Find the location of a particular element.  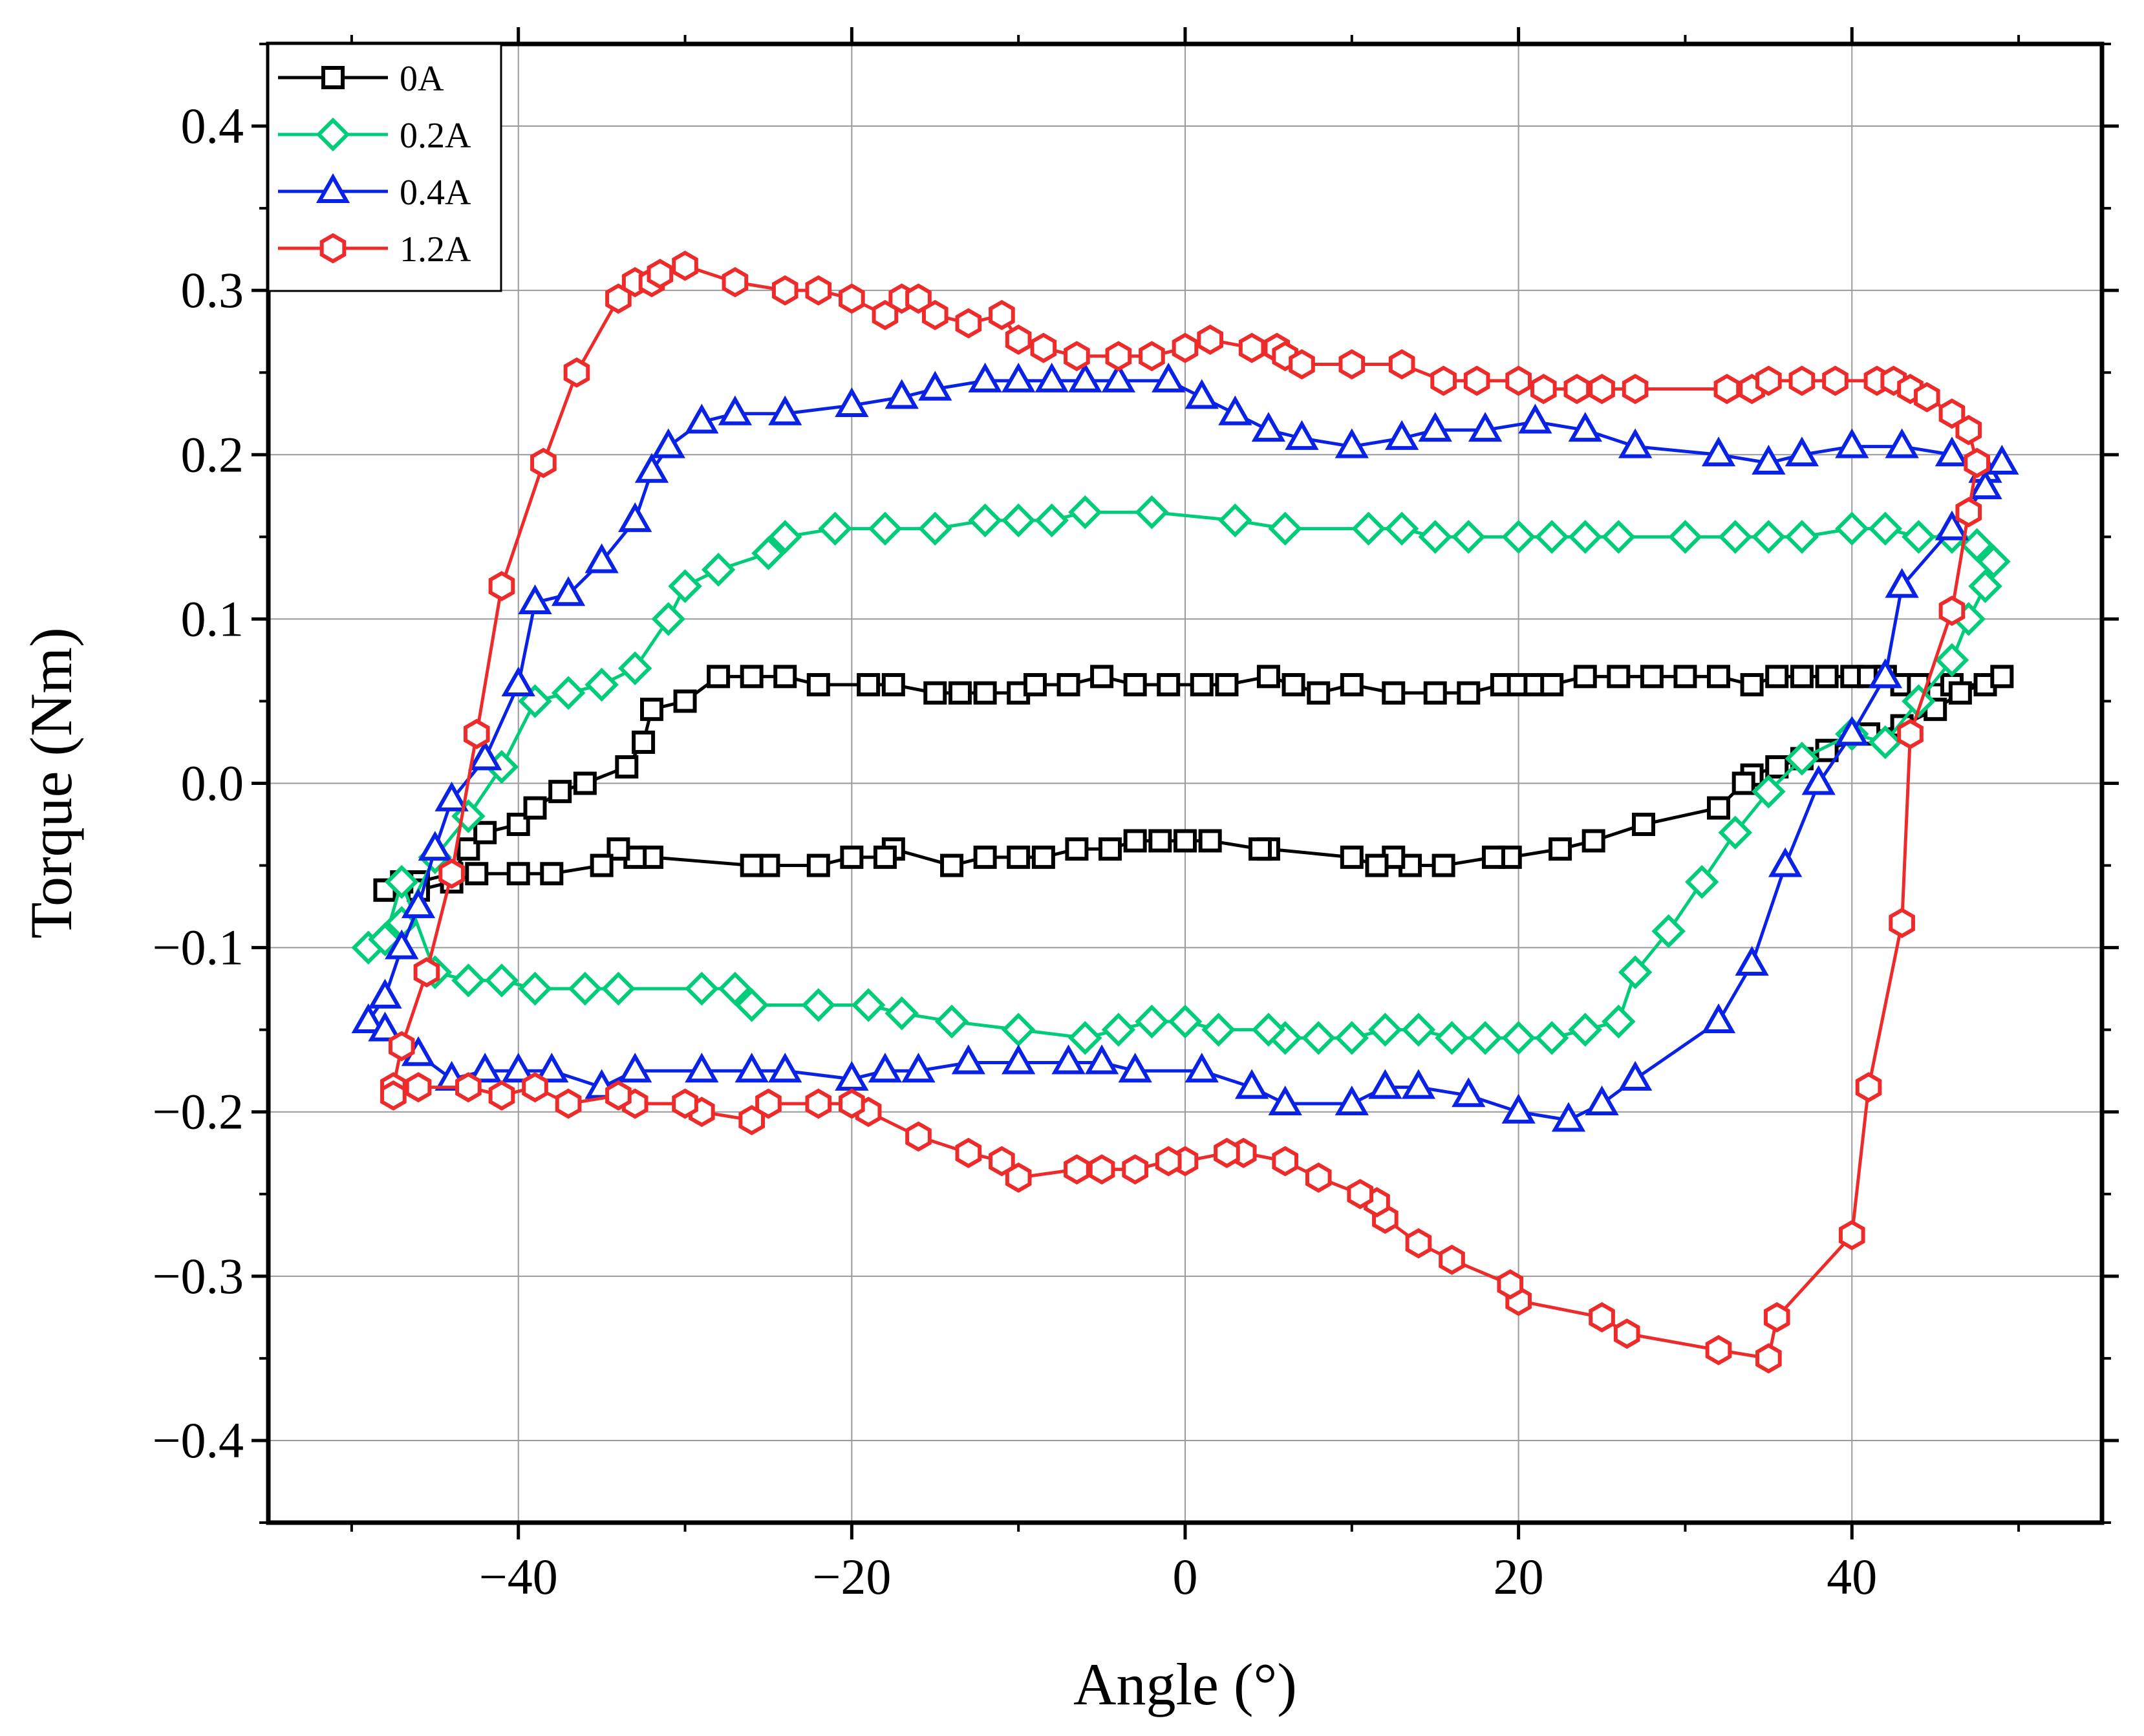

x-tick-label: −40 is located at coordinates (518, 1576).